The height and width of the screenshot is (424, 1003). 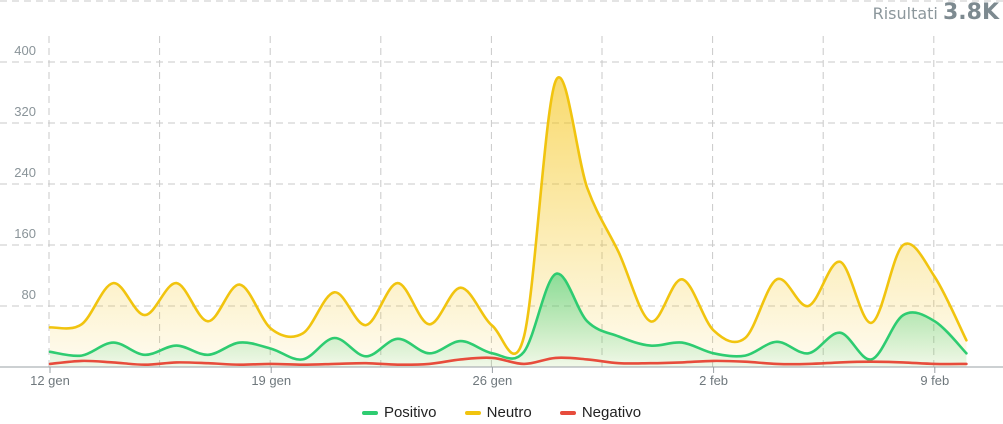 What do you see at coordinates (611, 412) in the screenshot?
I see `legend-label-negativo: Negativo` at bounding box center [611, 412].